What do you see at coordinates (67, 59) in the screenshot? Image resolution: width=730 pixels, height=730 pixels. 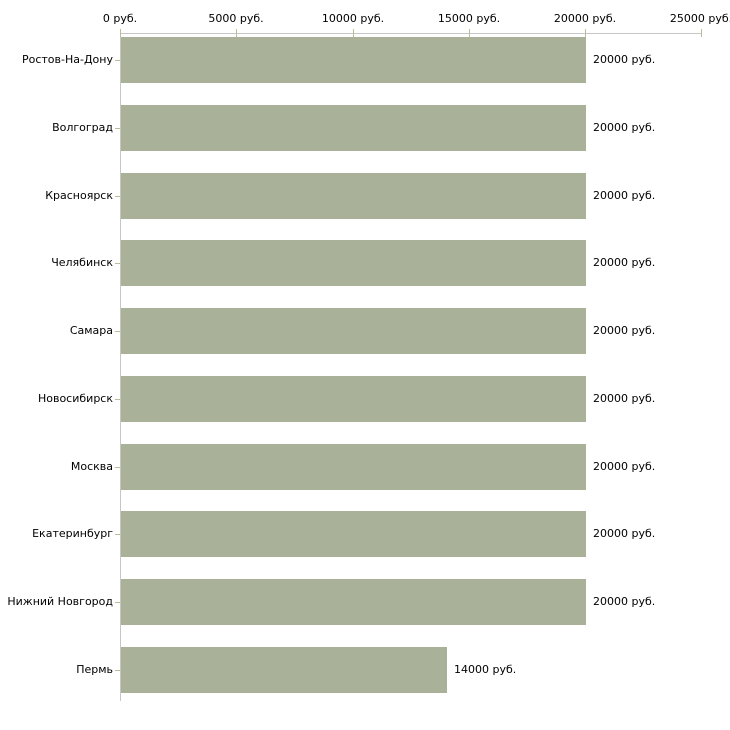 I see `category-label: Ростов-На-Дону` at bounding box center [67, 59].